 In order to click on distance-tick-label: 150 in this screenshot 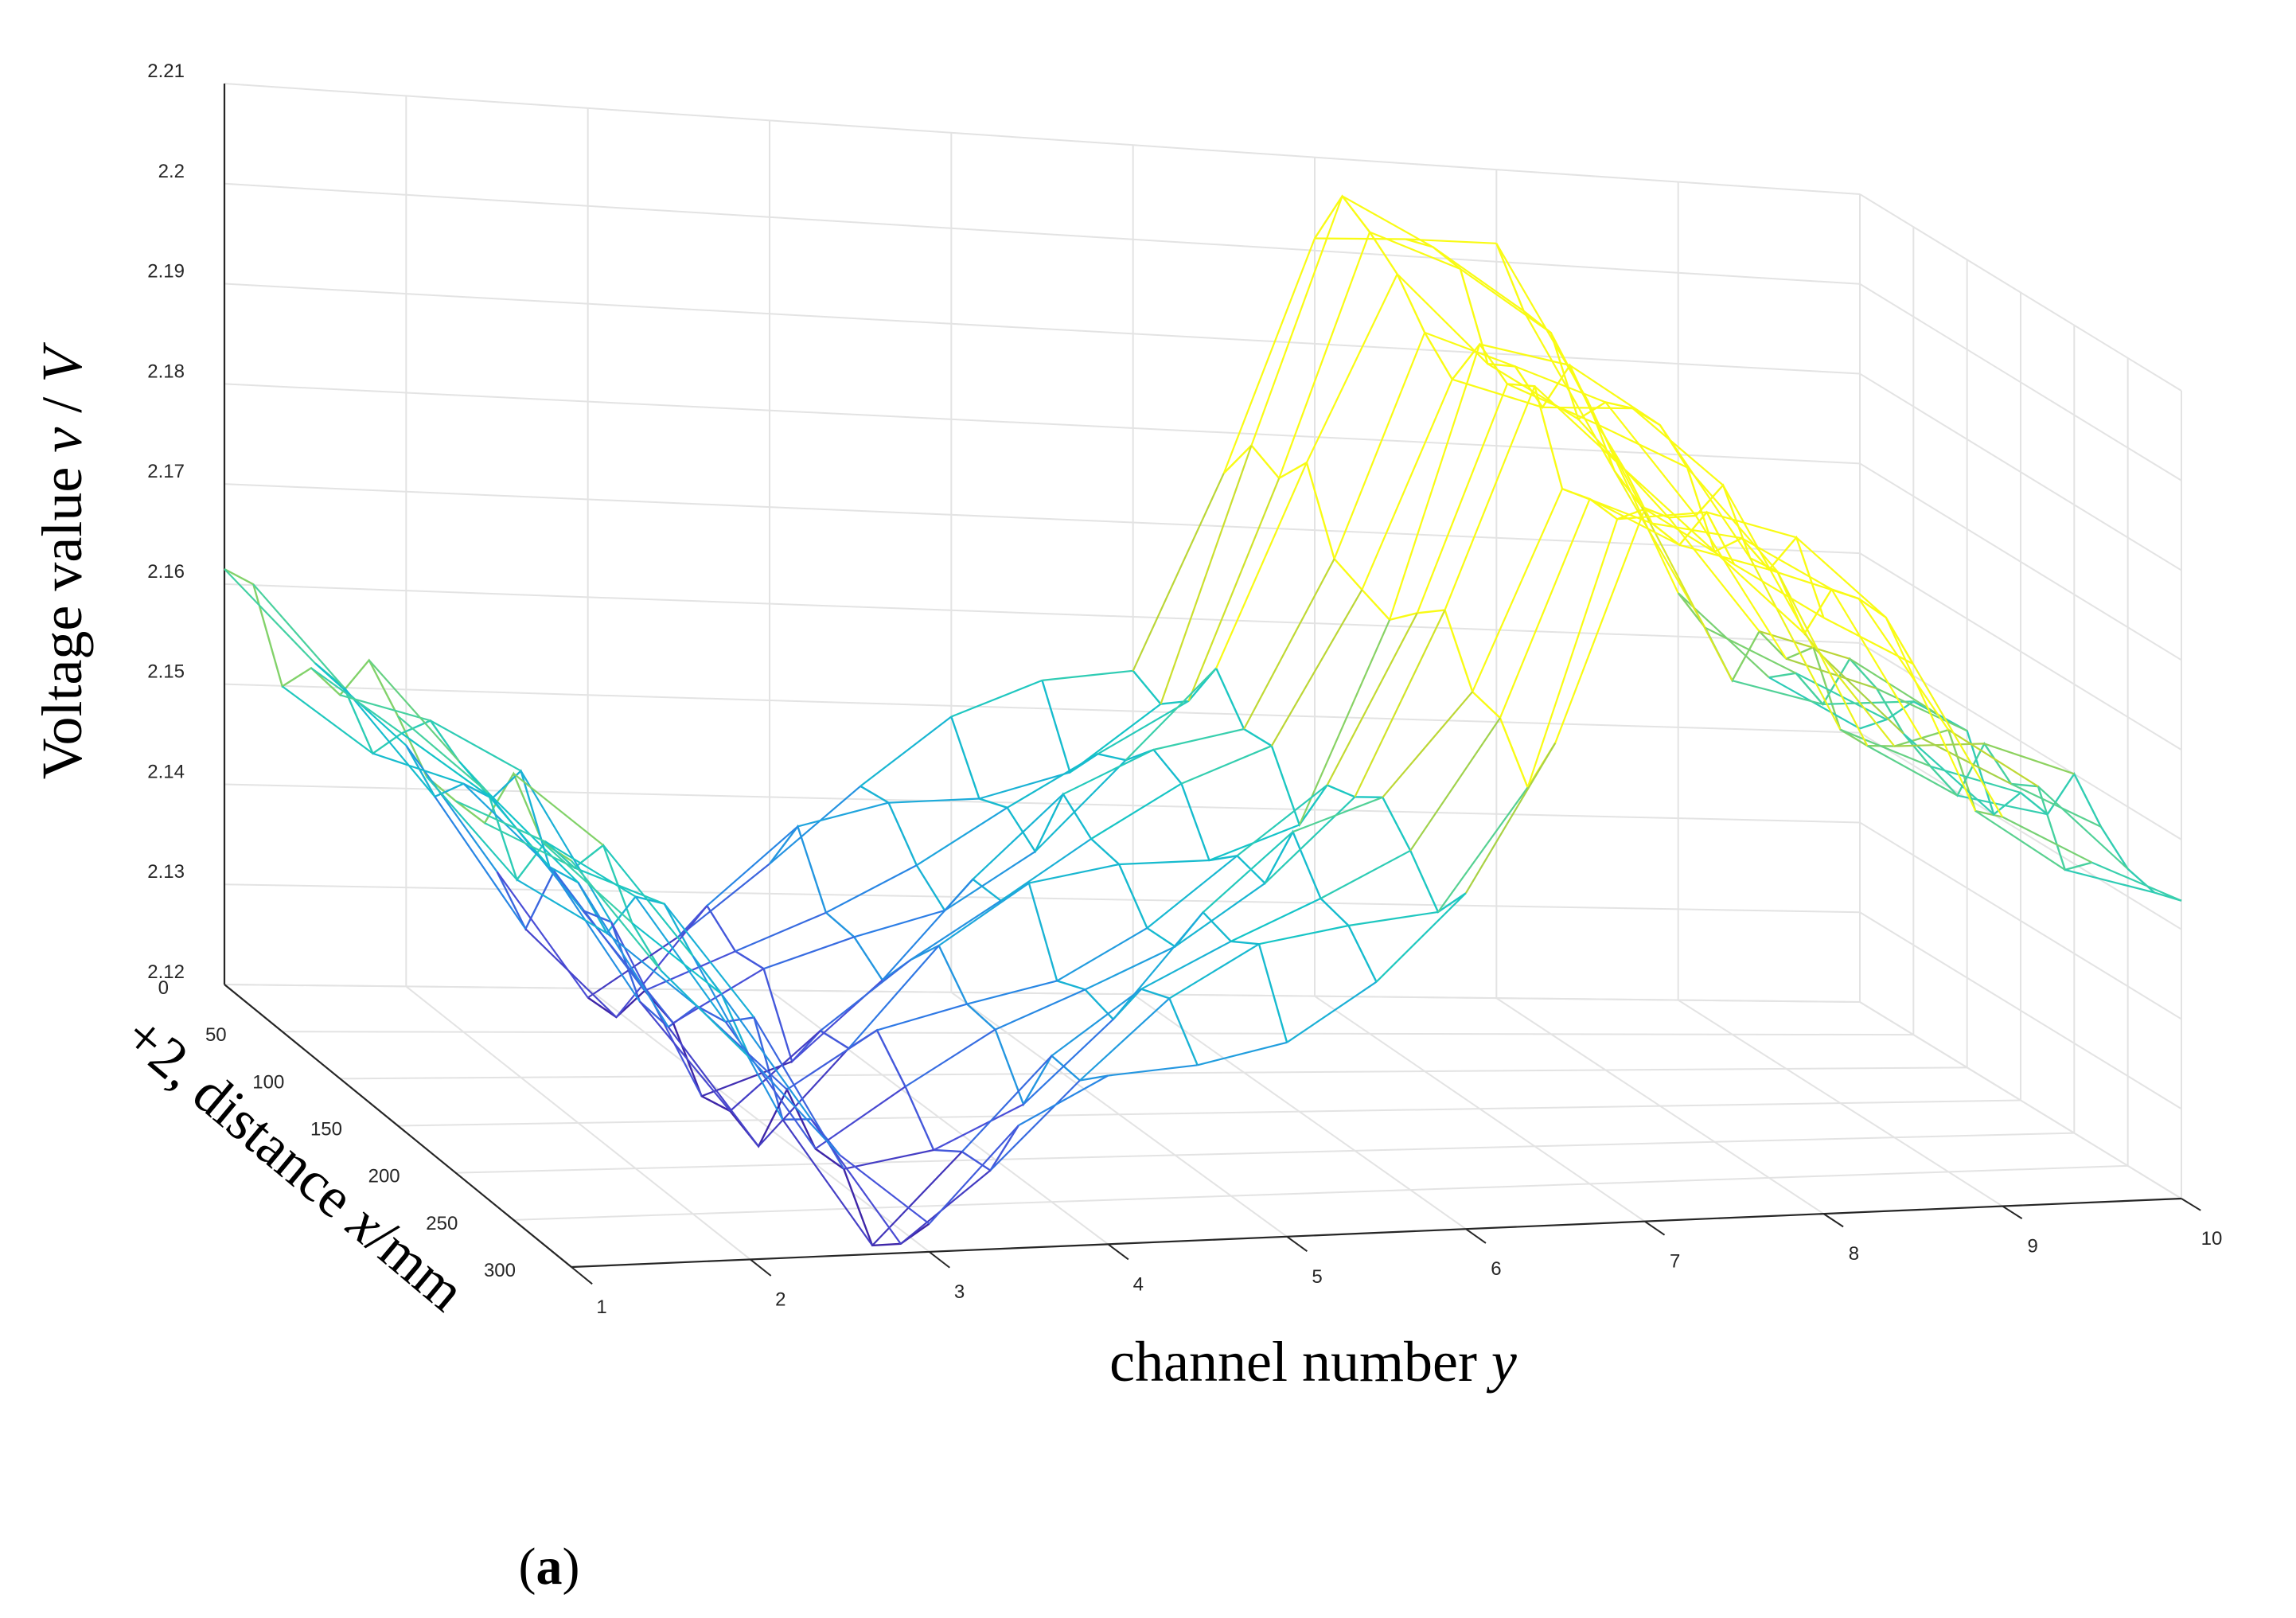, I will do `click(326, 1130)`.